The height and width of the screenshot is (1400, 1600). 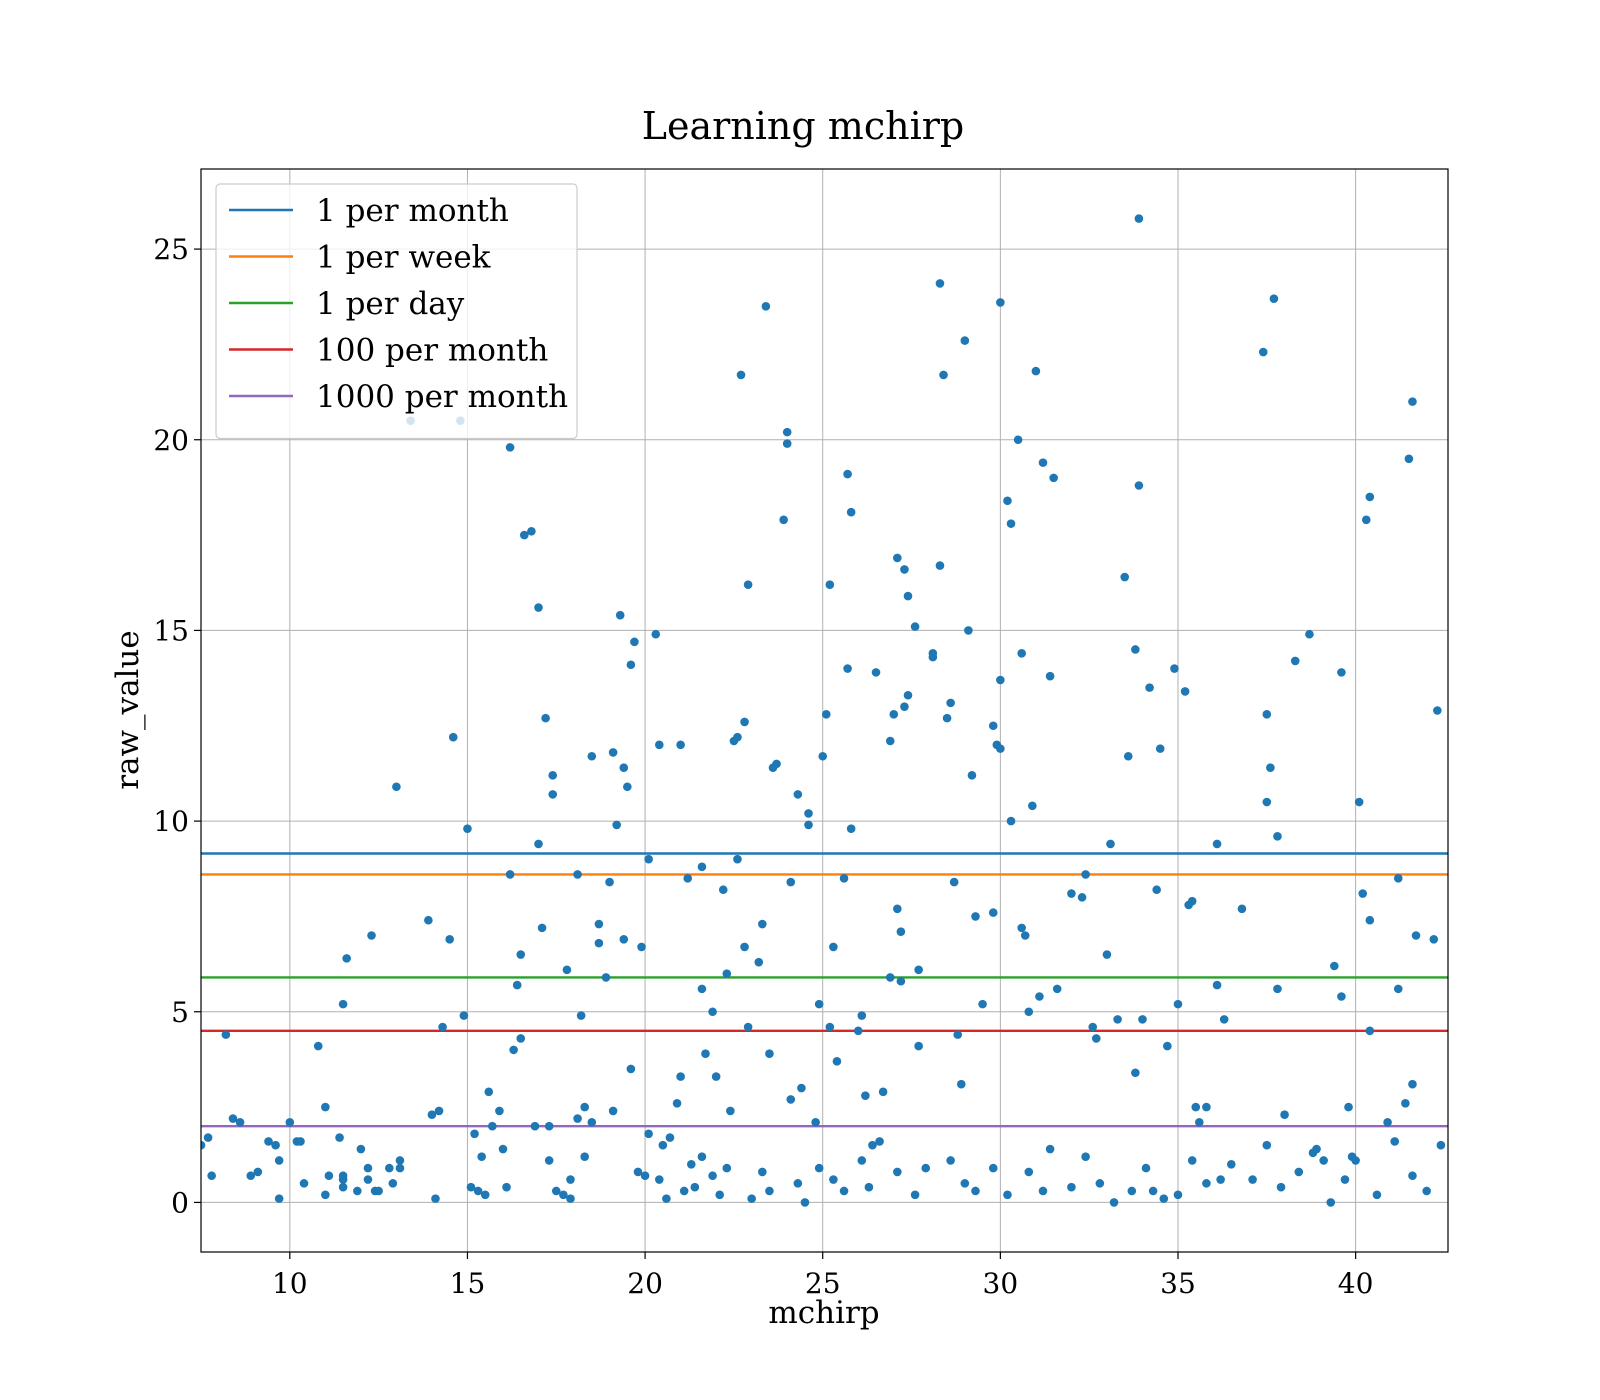 What do you see at coordinates (823, 1313) in the screenshot?
I see `x-axis-label: mchirp` at bounding box center [823, 1313].